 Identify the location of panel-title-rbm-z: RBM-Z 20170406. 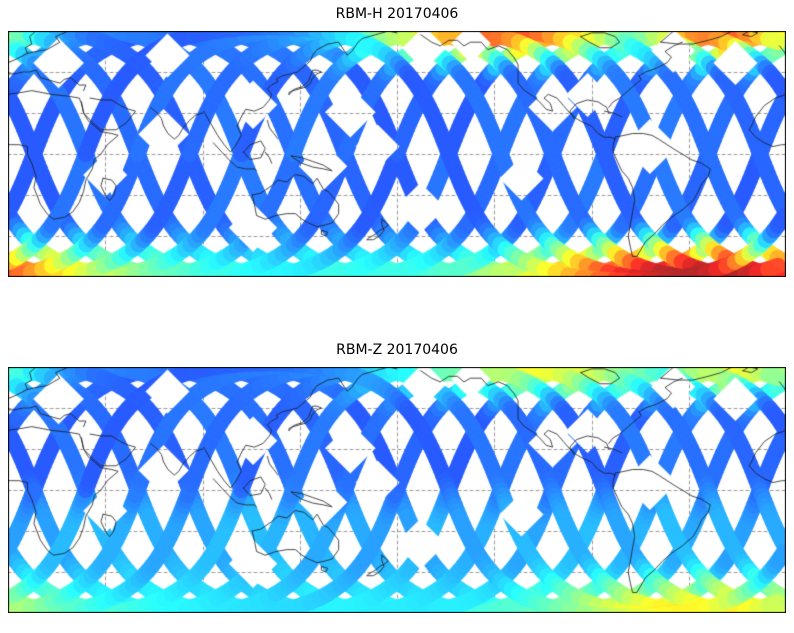
(397, 350).